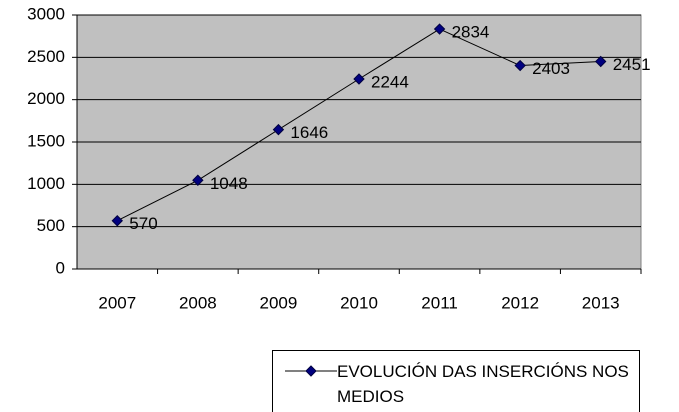 This screenshot has width=679, height=412. Describe the element at coordinates (46, 56) in the screenshot. I see `y-tick-label: 2500` at that location.